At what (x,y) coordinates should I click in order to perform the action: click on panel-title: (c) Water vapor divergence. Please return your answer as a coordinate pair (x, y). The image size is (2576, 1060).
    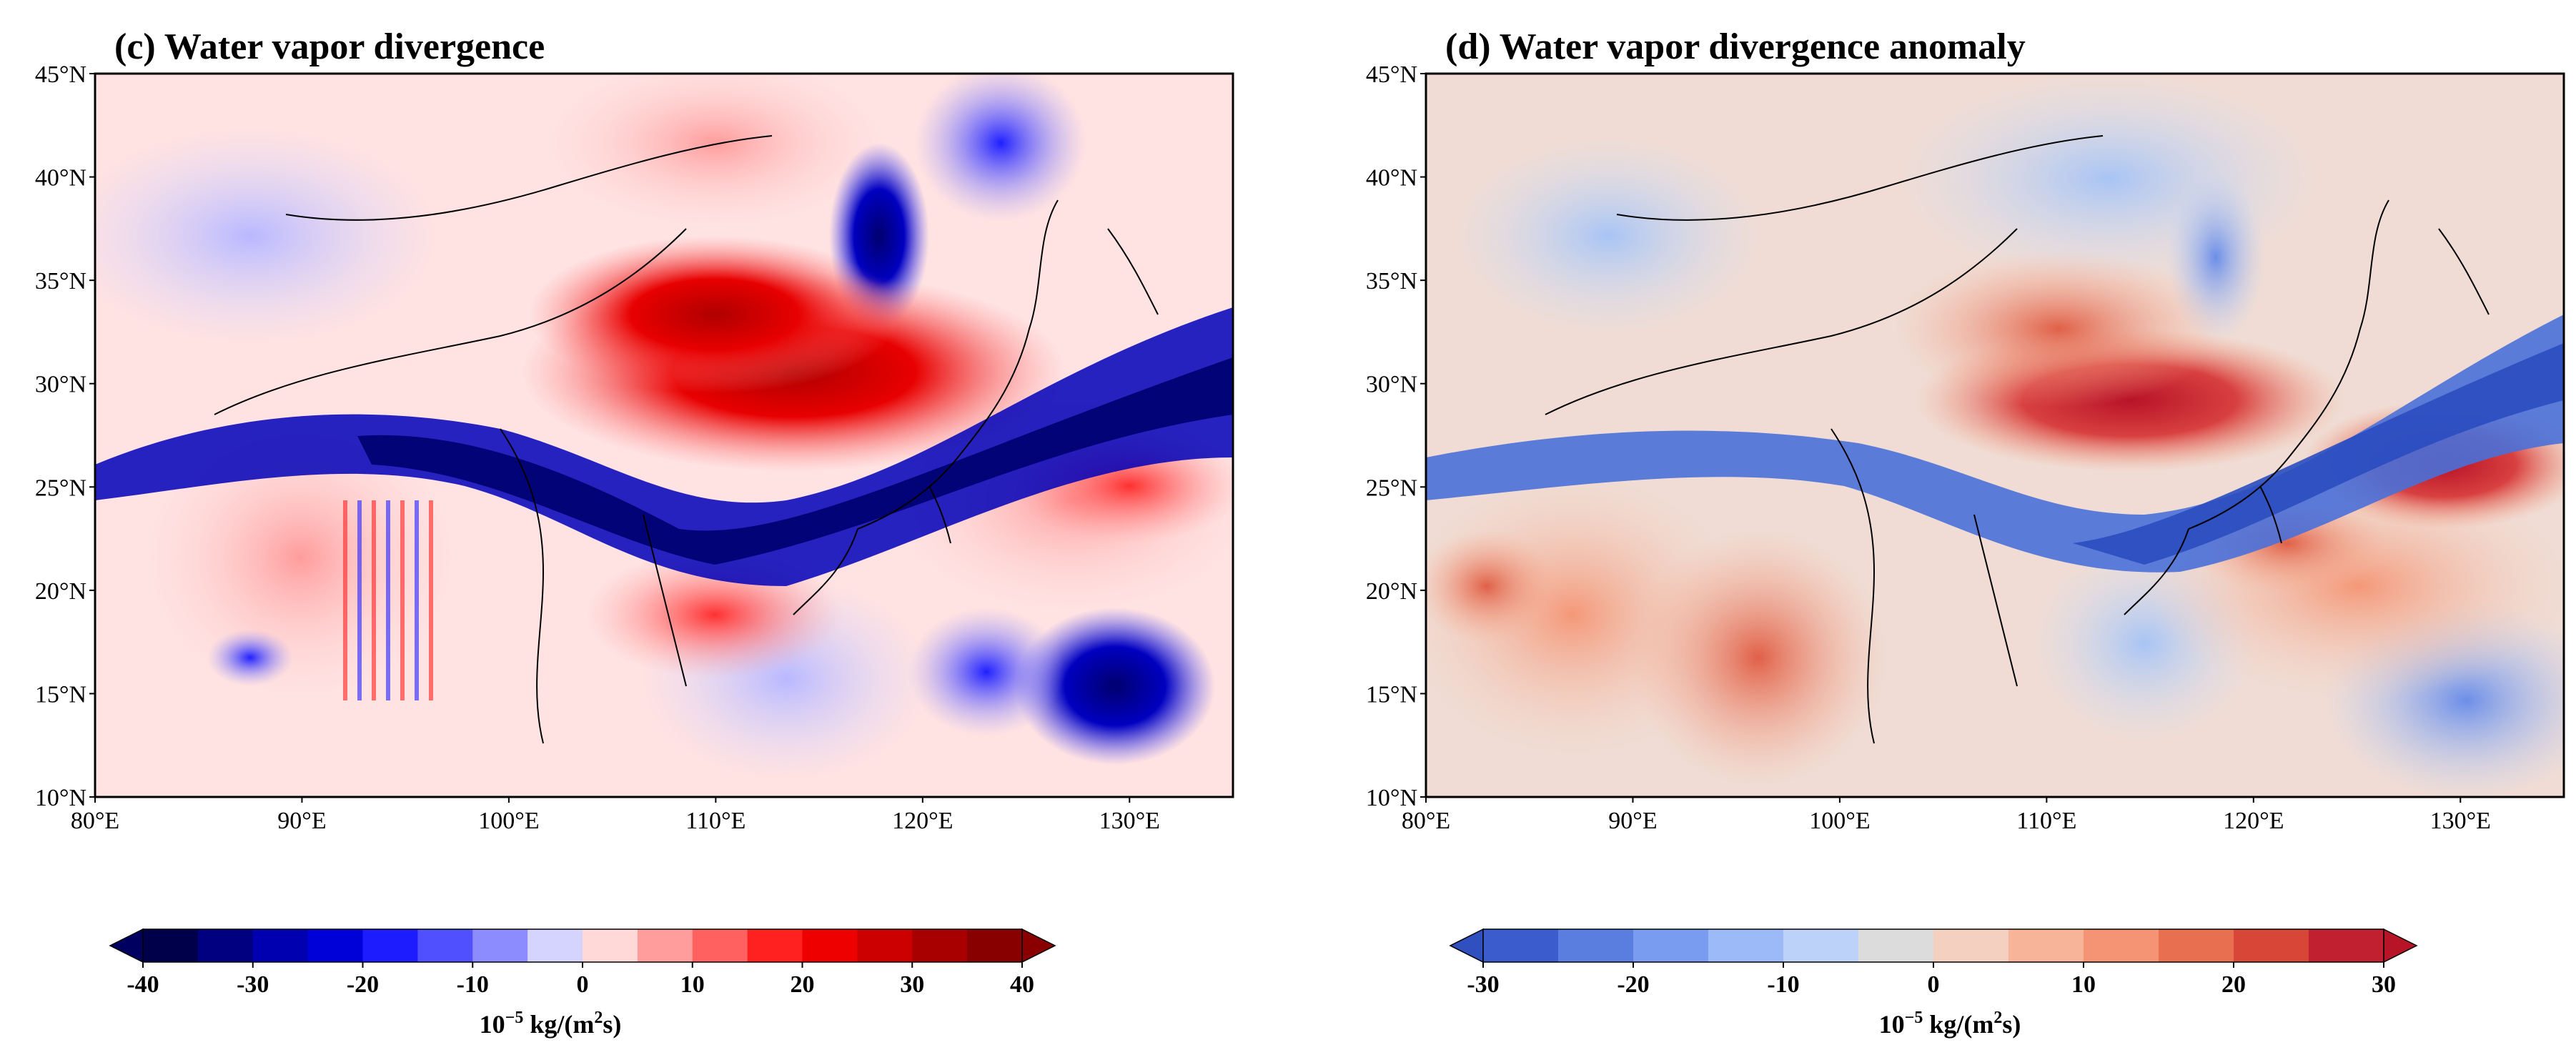
    Looking at the image, I should click on (330, 47).